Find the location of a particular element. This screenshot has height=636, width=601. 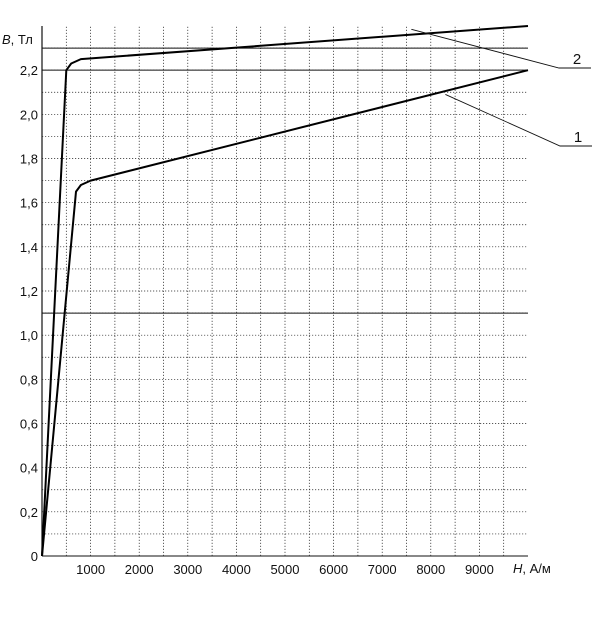

y-axis-unit: , Тл is located at coordinates (22, 39).